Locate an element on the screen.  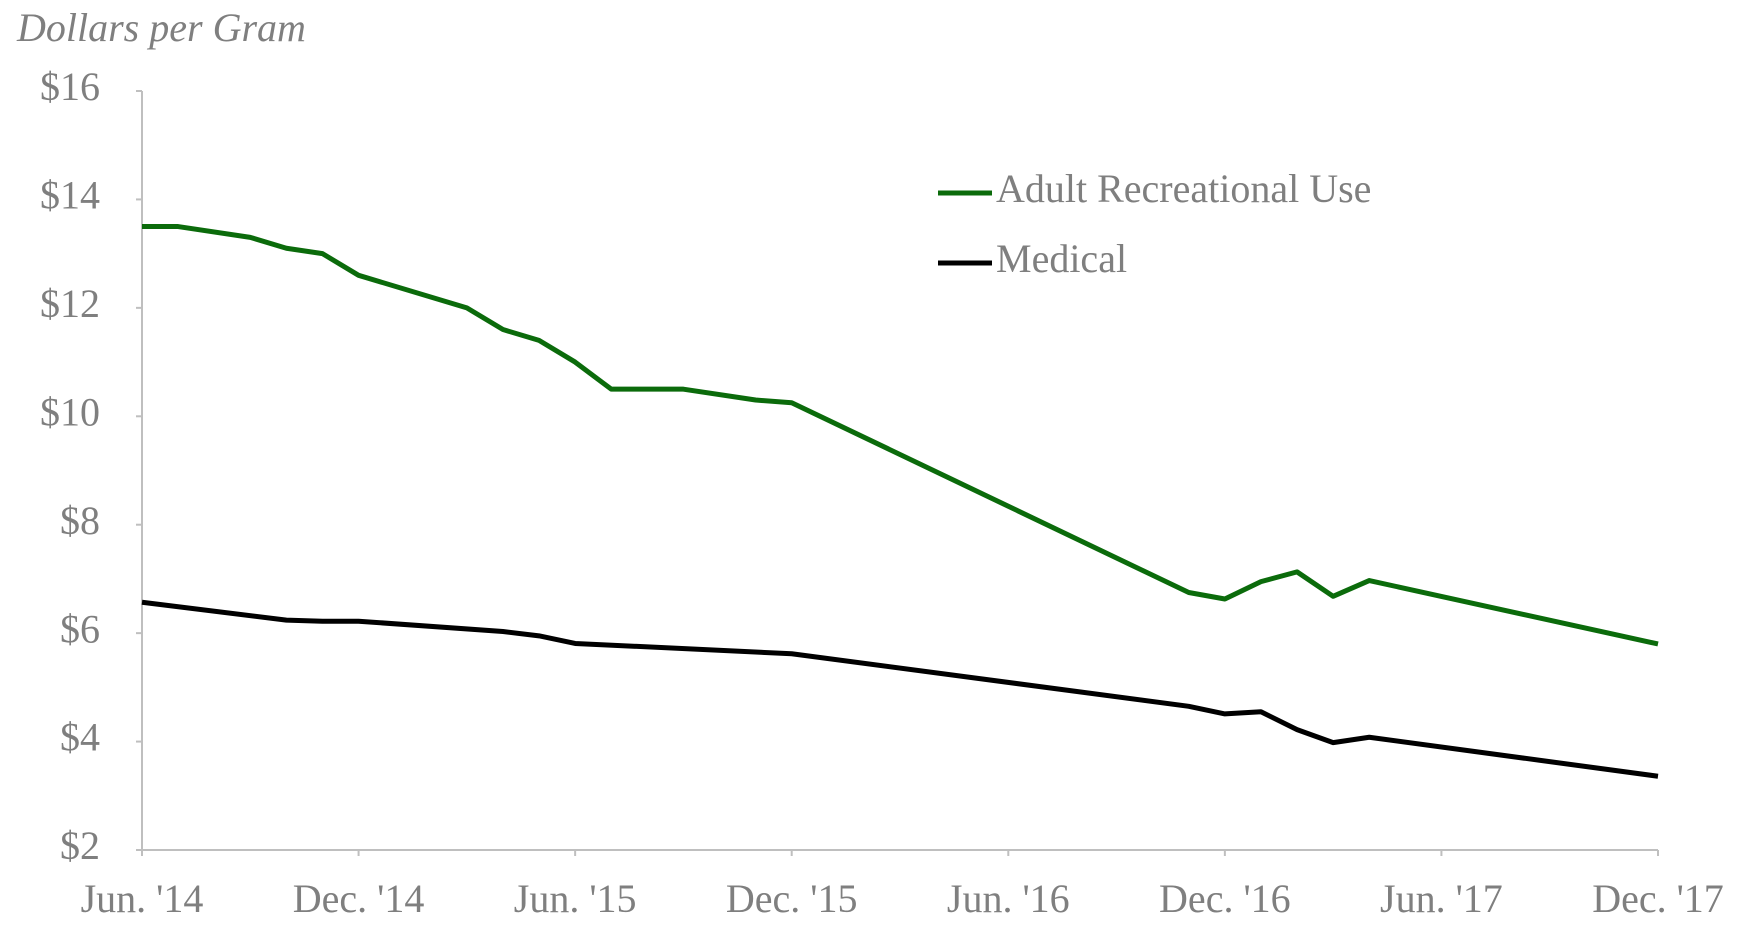
legend-label: Adult Recreational Use is located at coordinates (1183, 188).